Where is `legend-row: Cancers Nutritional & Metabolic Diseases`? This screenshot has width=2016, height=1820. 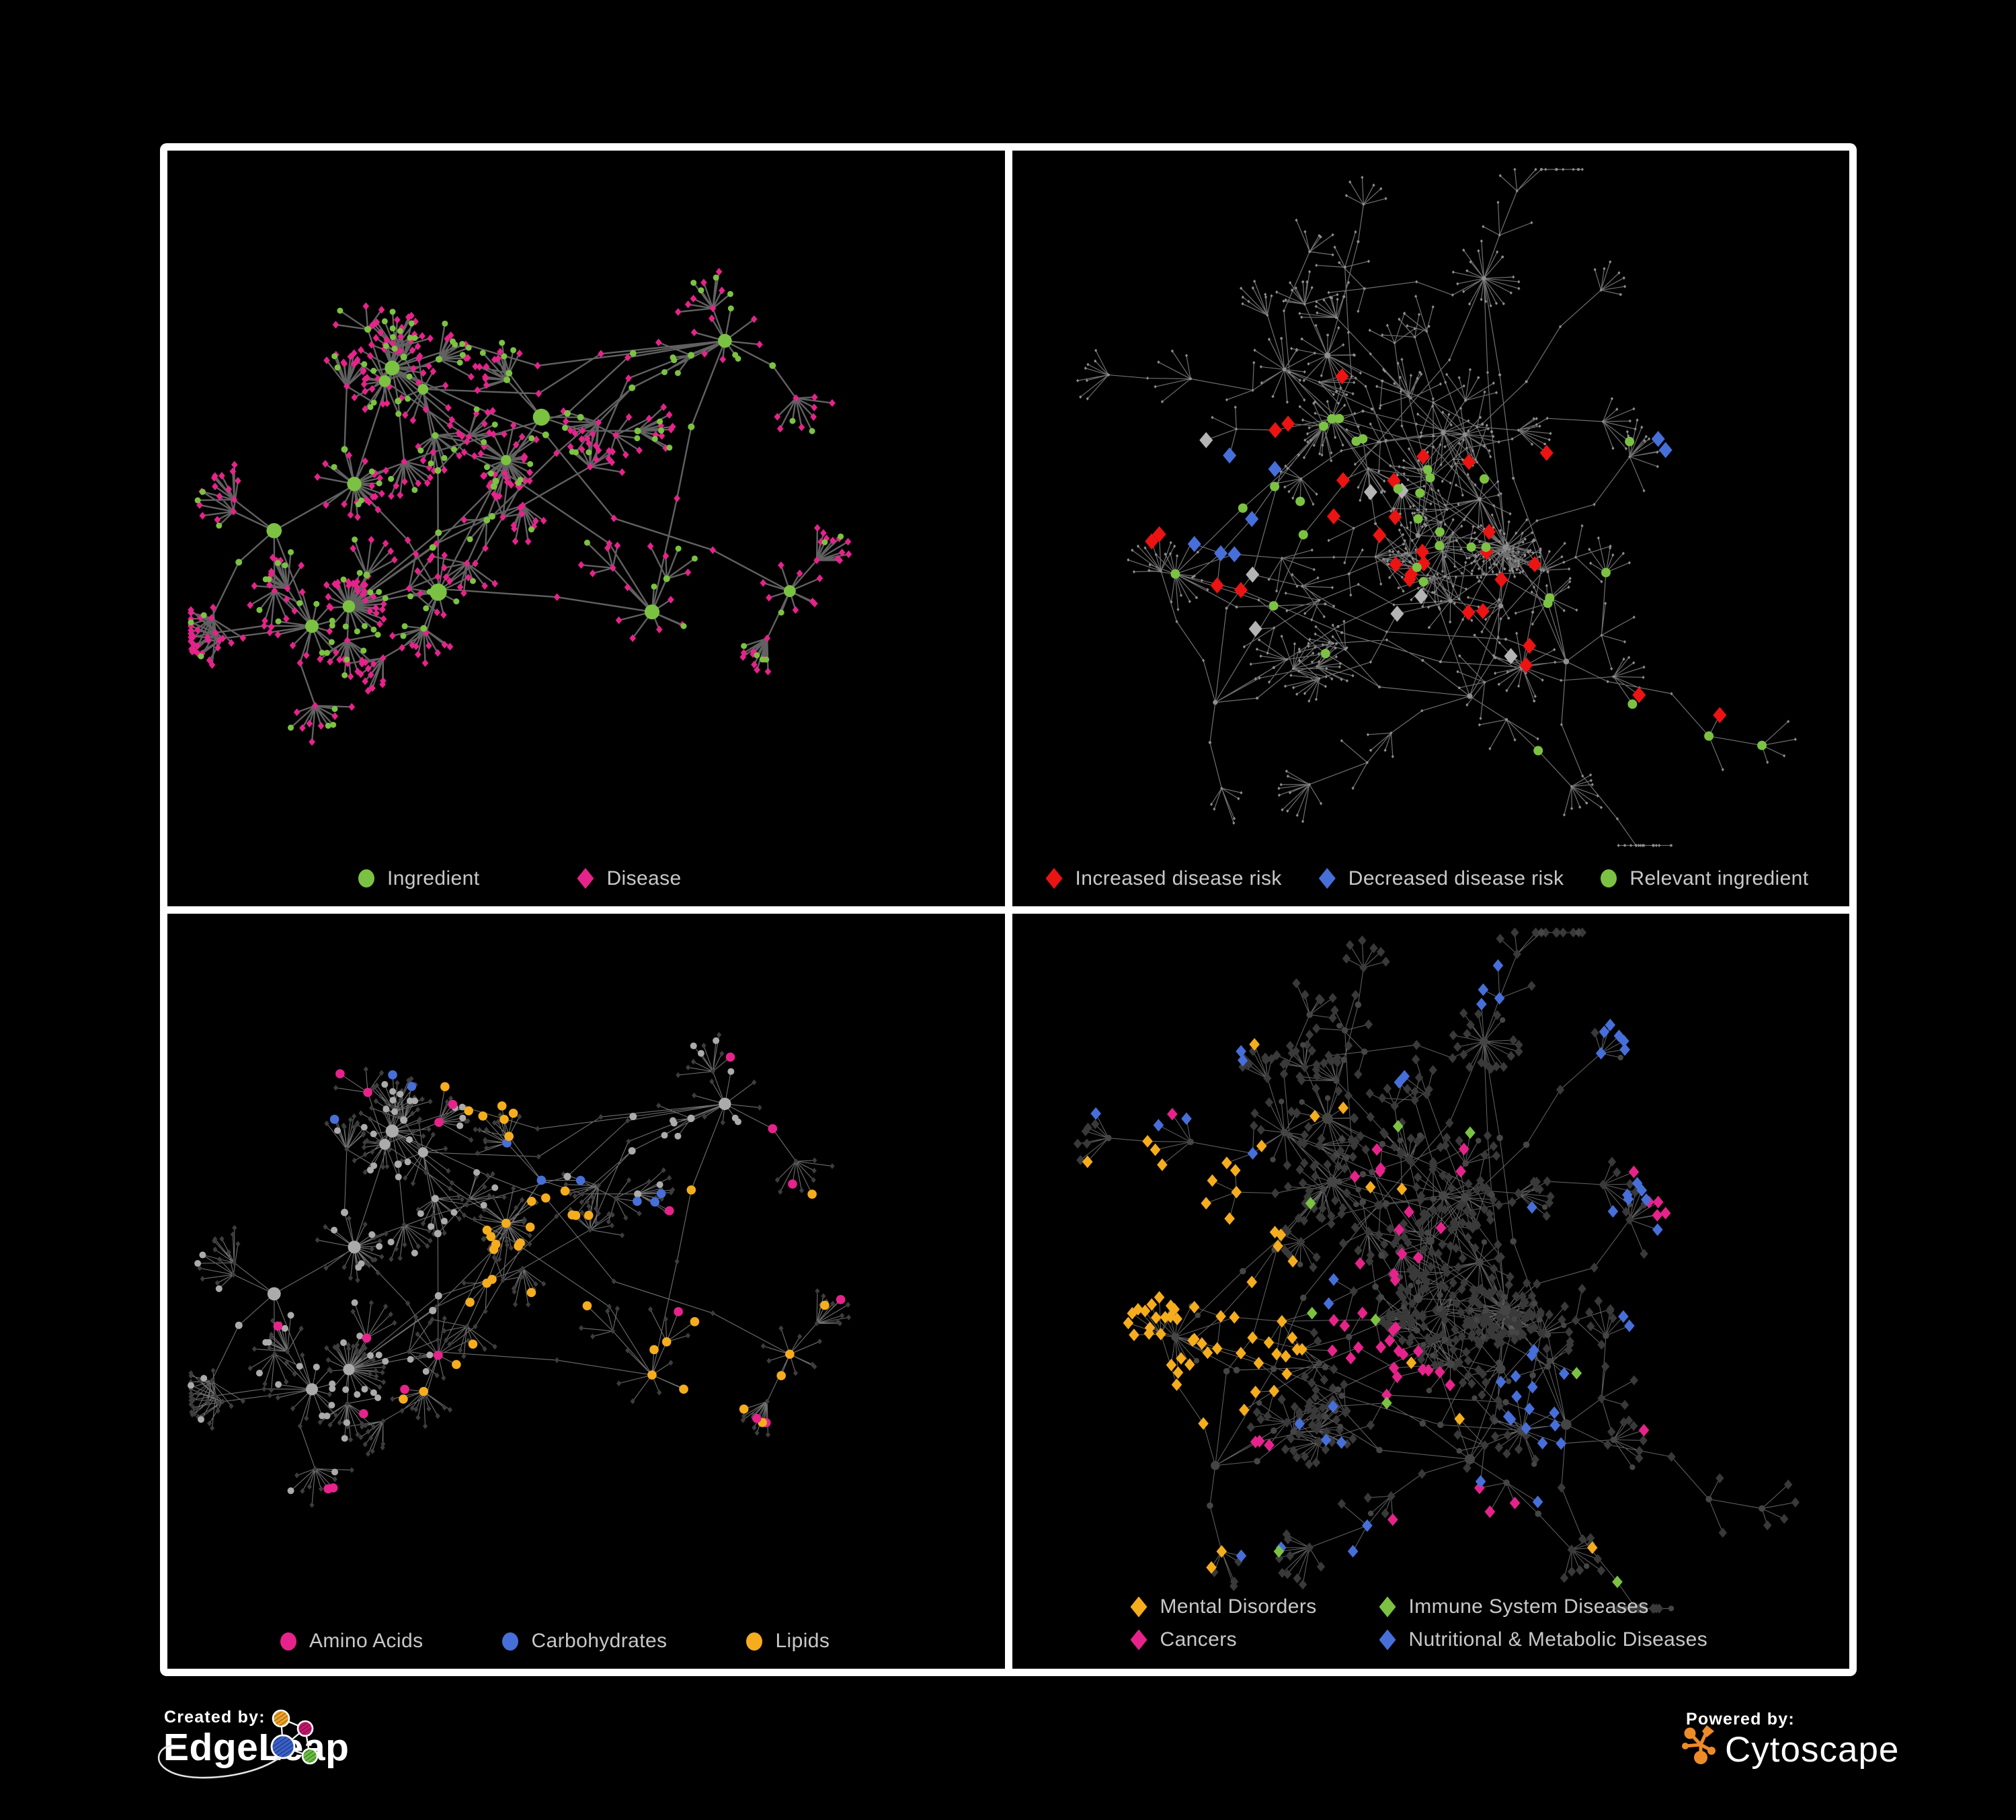
legend-row: Cancers Nutritional & Metabolic Diseases is located at coordinates (1490, 1639).